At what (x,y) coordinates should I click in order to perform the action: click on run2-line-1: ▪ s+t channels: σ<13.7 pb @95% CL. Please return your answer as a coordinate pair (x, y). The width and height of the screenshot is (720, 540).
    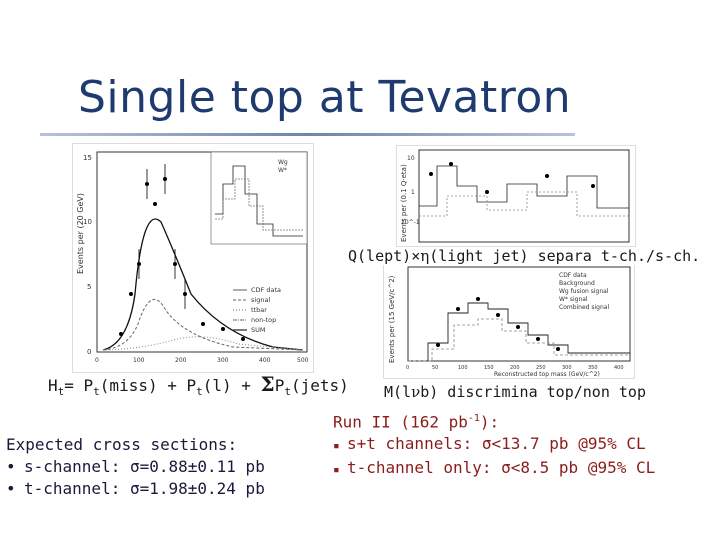
    Looking at the image, I should click on (489, 444).